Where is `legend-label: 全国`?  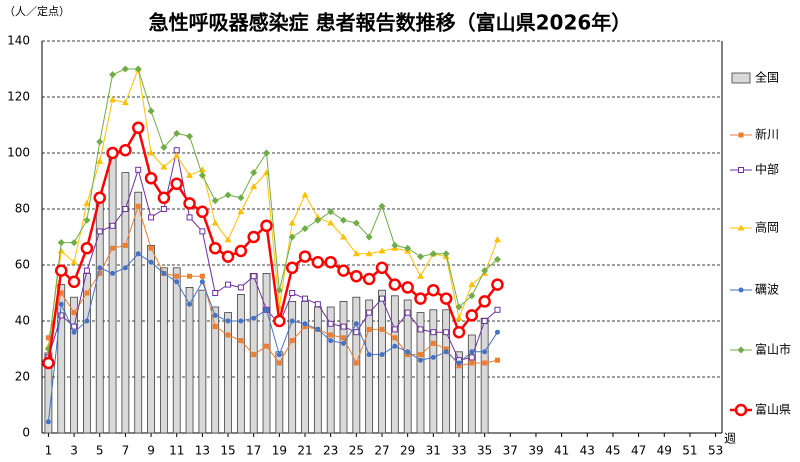
legend-label: 全国 is located at coordinates (767, 77).